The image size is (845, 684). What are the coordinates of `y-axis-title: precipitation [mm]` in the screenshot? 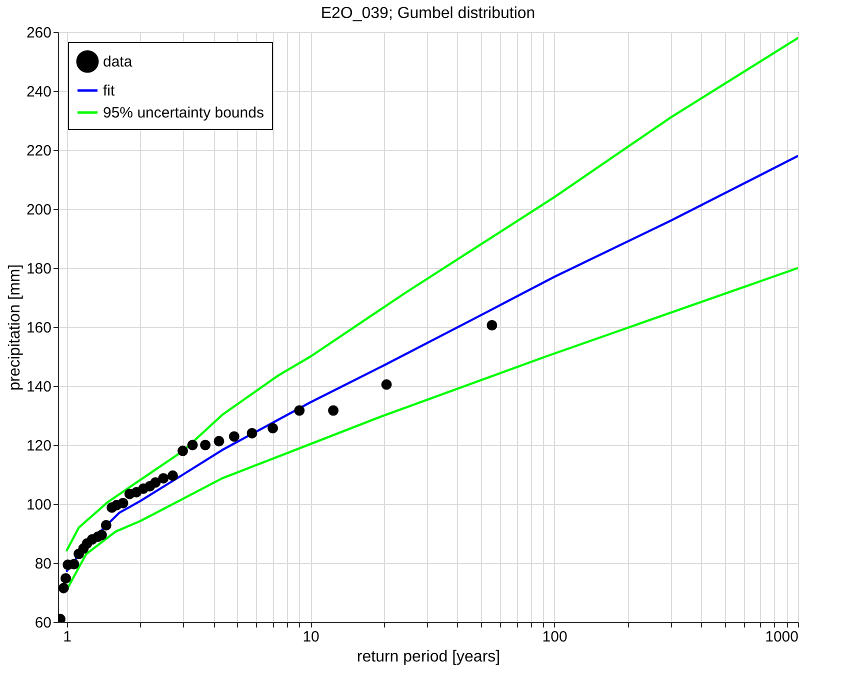 It's located at (15, 327).